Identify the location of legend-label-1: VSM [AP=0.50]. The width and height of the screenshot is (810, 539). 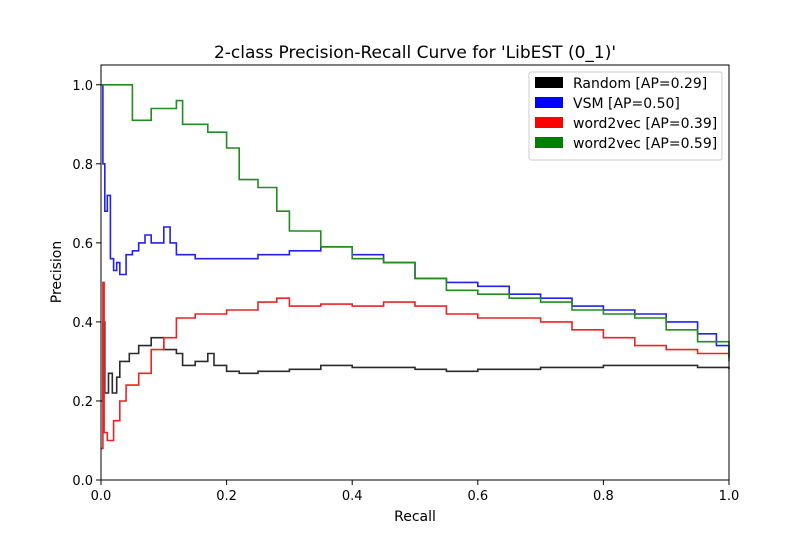
(626, 104).